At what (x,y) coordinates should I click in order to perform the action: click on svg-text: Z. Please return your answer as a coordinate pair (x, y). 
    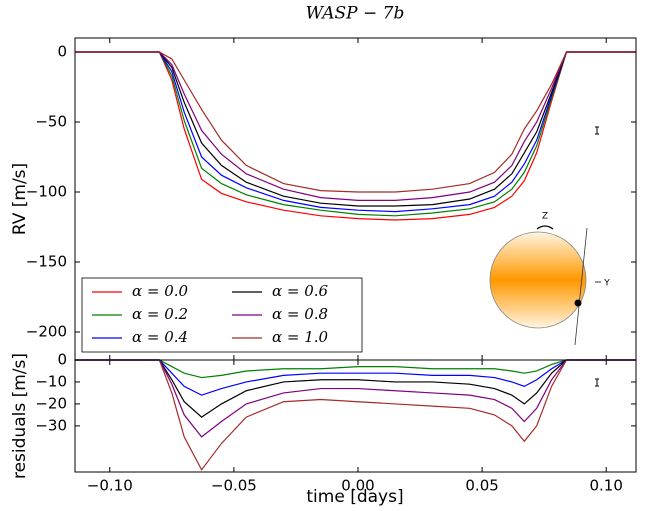
    Looking at the image, I should click on (545, 217).